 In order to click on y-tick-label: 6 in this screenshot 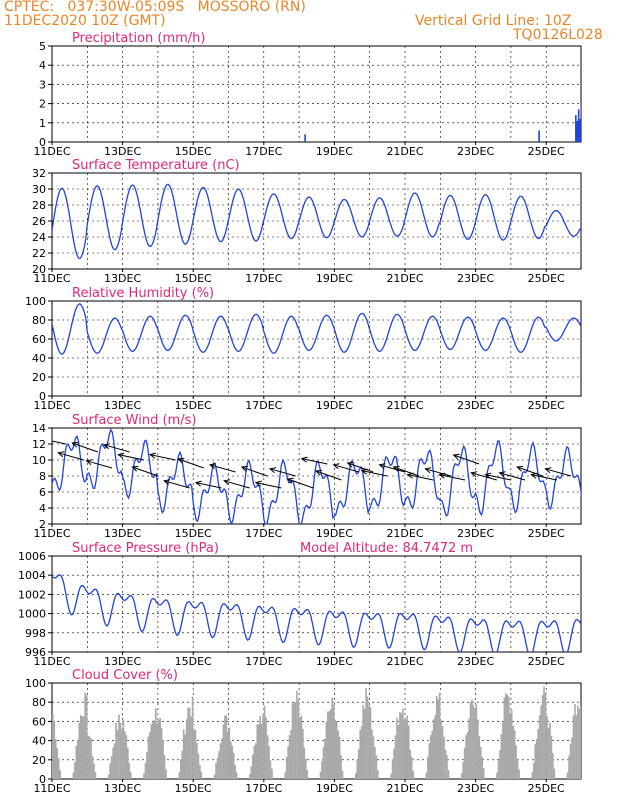, I will do `click(42, 492)`.